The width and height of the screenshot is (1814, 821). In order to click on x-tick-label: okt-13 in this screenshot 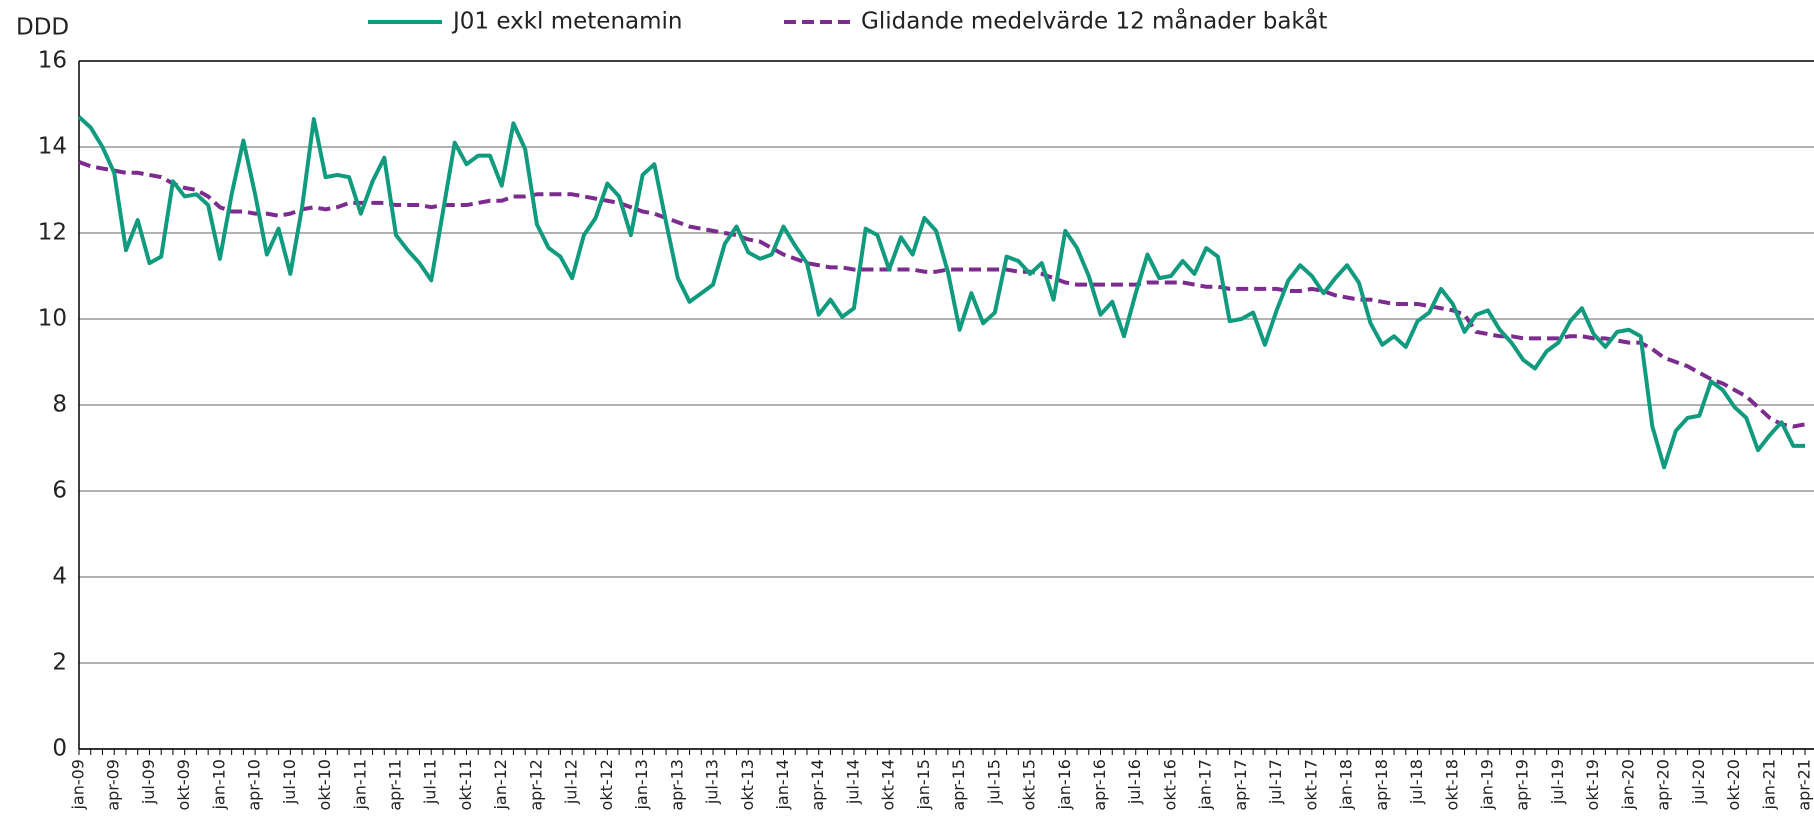, I will do `click(747, 784)`.